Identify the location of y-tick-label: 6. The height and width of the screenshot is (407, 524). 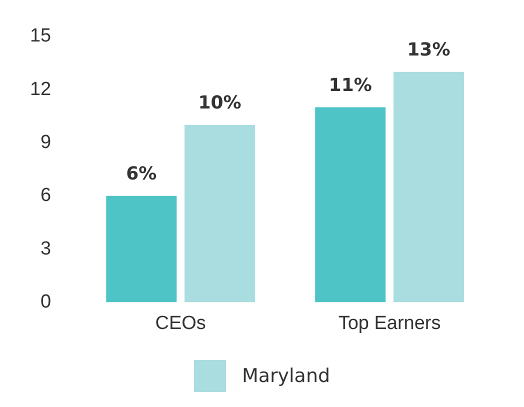
(46, 195).